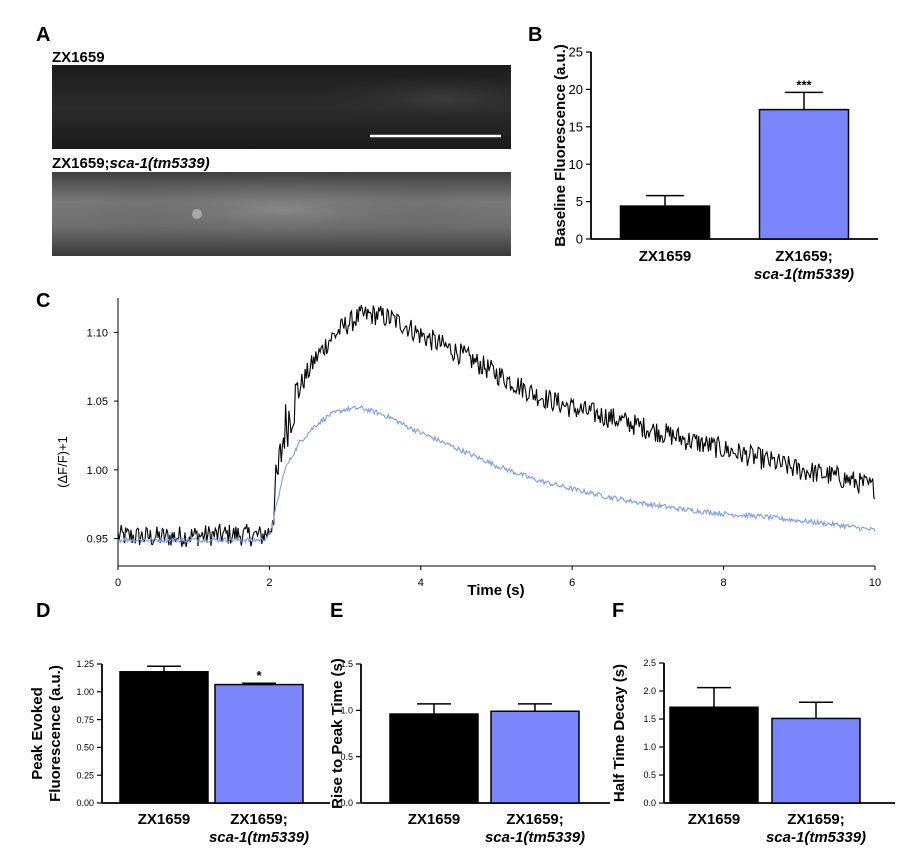 This screenshot has height=867, width=900. I want to click on y-tick-label: 1.05, so click(97, 402).